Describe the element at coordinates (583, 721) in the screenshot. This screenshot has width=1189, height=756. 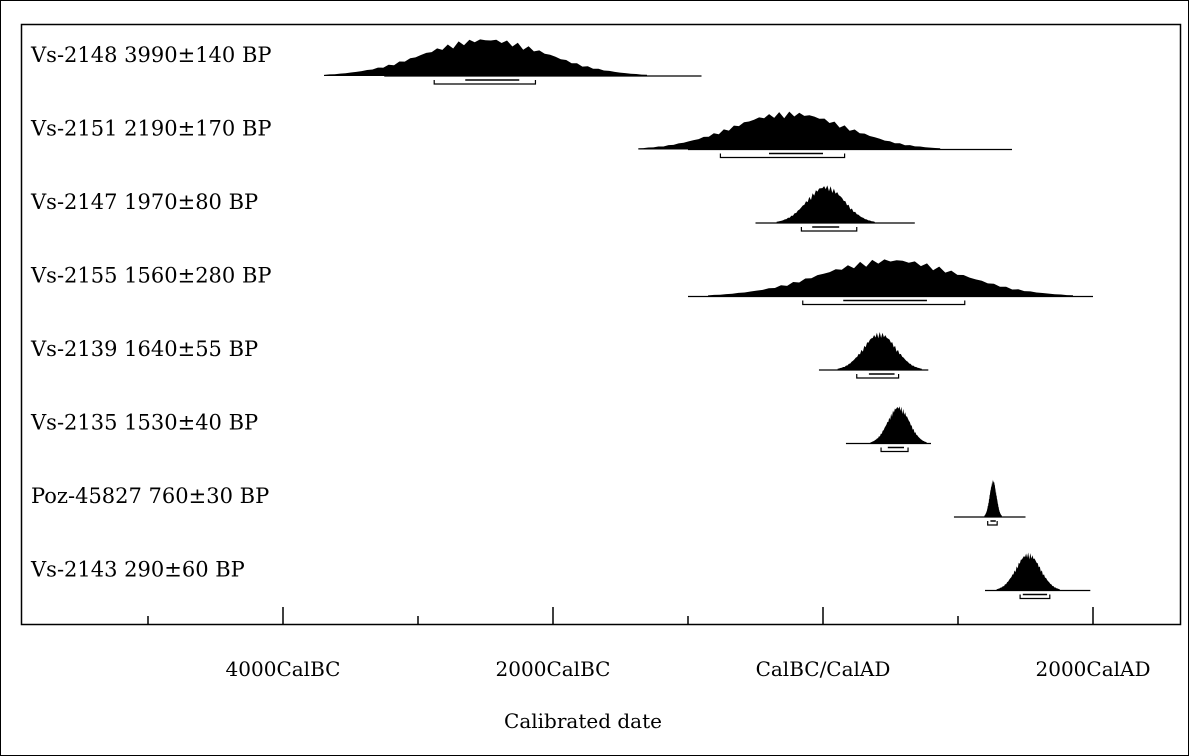
I see `x-axis-title: Calibrated date` at that location.